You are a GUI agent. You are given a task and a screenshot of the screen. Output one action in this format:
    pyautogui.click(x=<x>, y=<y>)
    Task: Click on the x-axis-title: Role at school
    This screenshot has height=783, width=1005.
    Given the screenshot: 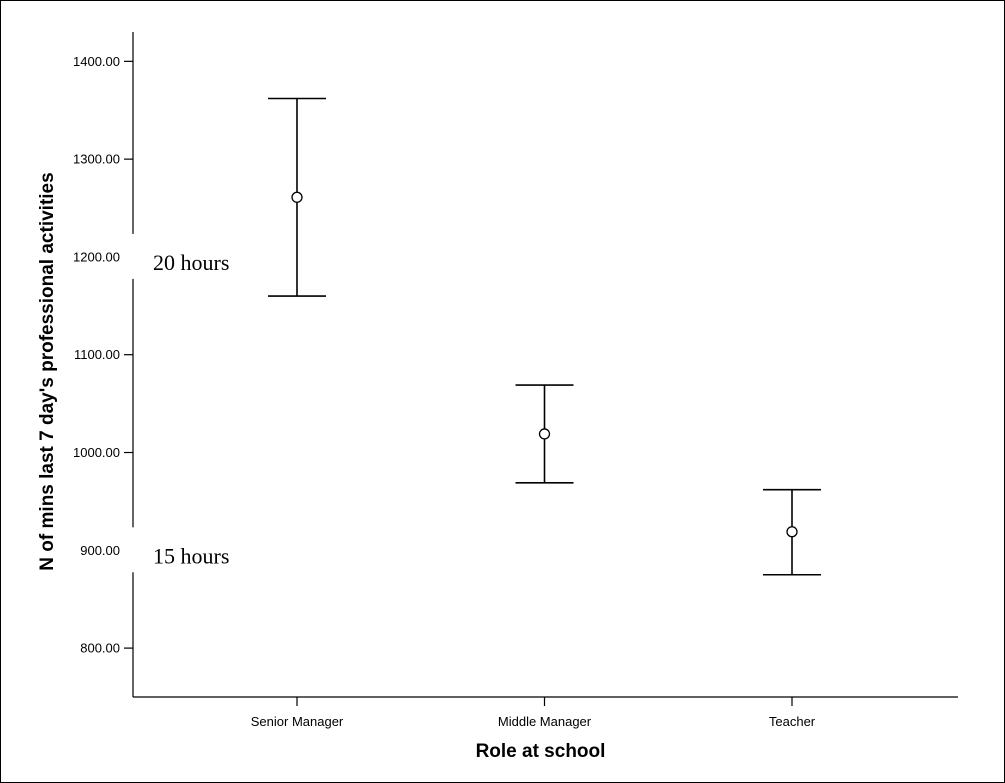 What is the action you would take?
    pyautogui.click(x=541, y=751)
    